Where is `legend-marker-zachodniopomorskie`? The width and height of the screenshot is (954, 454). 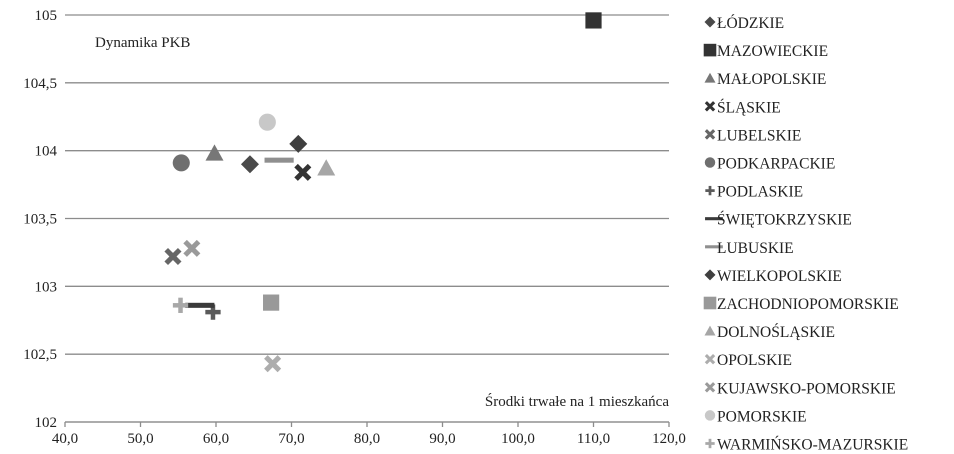
legend-marker-zachodniopomorskie is located at coordinates (710, 303).